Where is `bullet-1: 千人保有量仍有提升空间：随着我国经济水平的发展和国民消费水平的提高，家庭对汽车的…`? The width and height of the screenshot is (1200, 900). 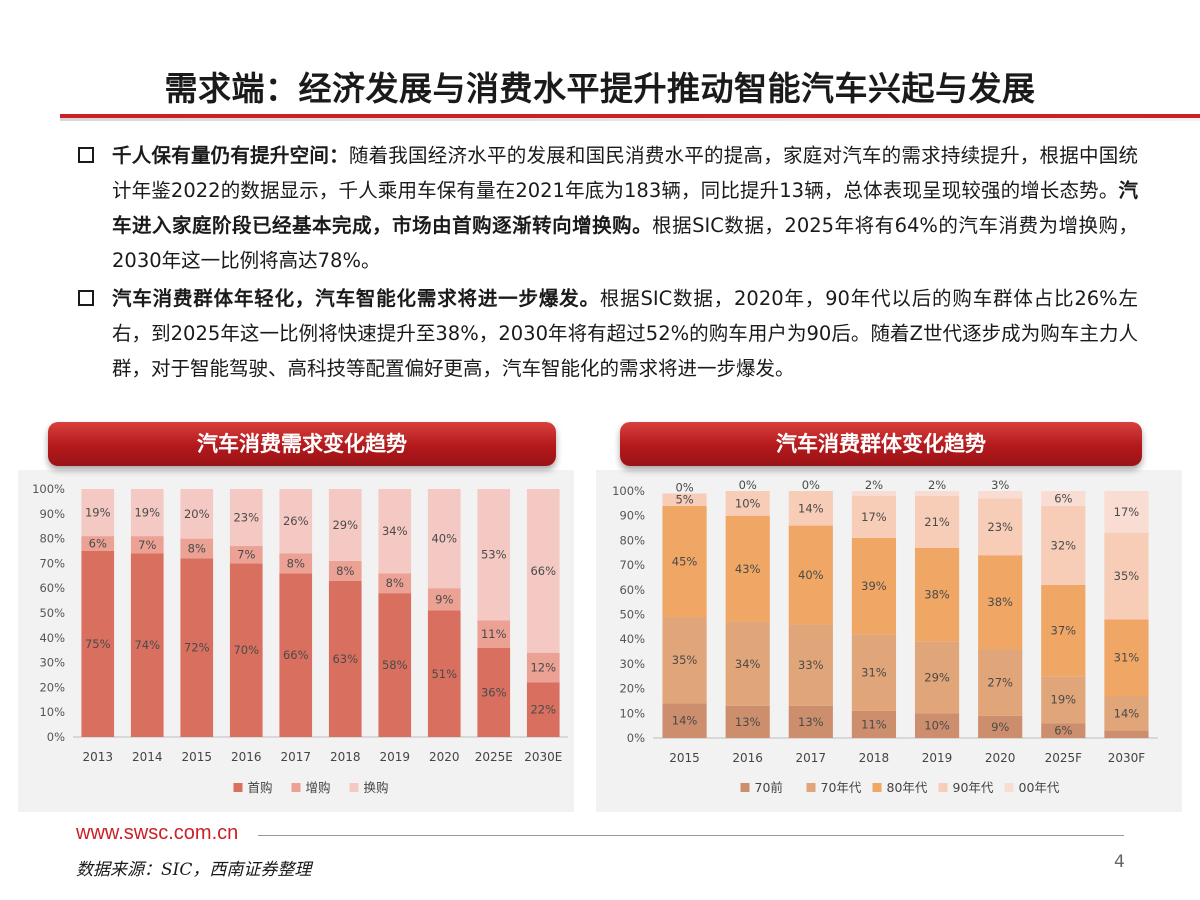 bullet-1: 千人保有量仍有提升空间：随着我国经济水平的发展和国民消费水平的提高，家庭对汽车的… is located at coordinates (608, 208).